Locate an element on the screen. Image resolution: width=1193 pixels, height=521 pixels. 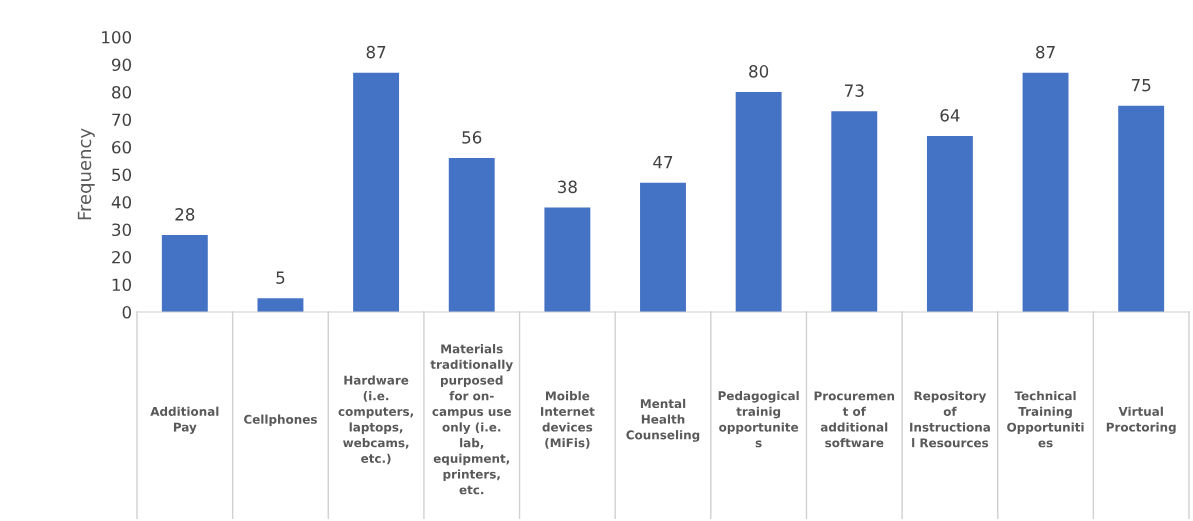
data-label: 73 is located at coordinates (854, 90).